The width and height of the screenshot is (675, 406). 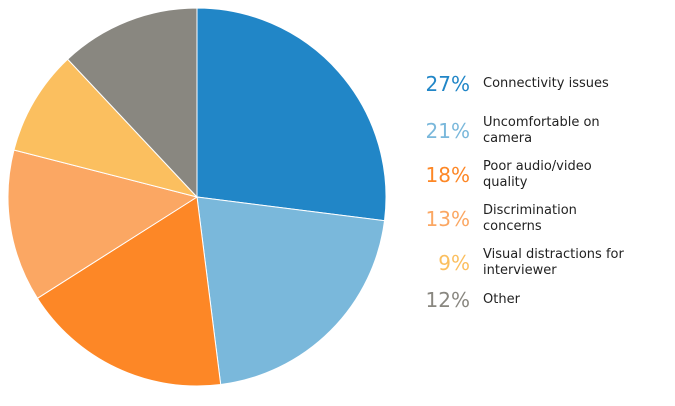 What do you see at coordinates (537, 174) in the screenshot?
I see `legend-label: Poor audio/video quality` at bounding box center [537, 174].